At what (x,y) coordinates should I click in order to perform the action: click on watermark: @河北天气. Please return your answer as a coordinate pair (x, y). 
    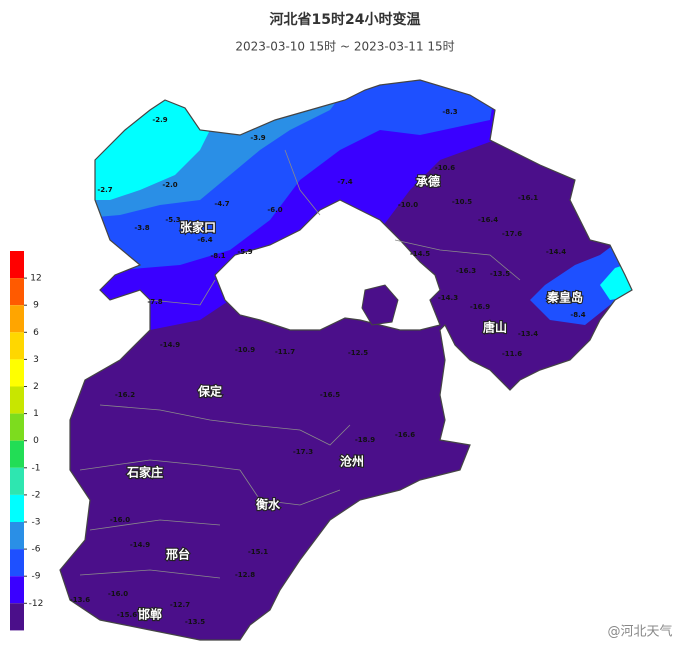
    Looking at the image, I should click on (639, 632).